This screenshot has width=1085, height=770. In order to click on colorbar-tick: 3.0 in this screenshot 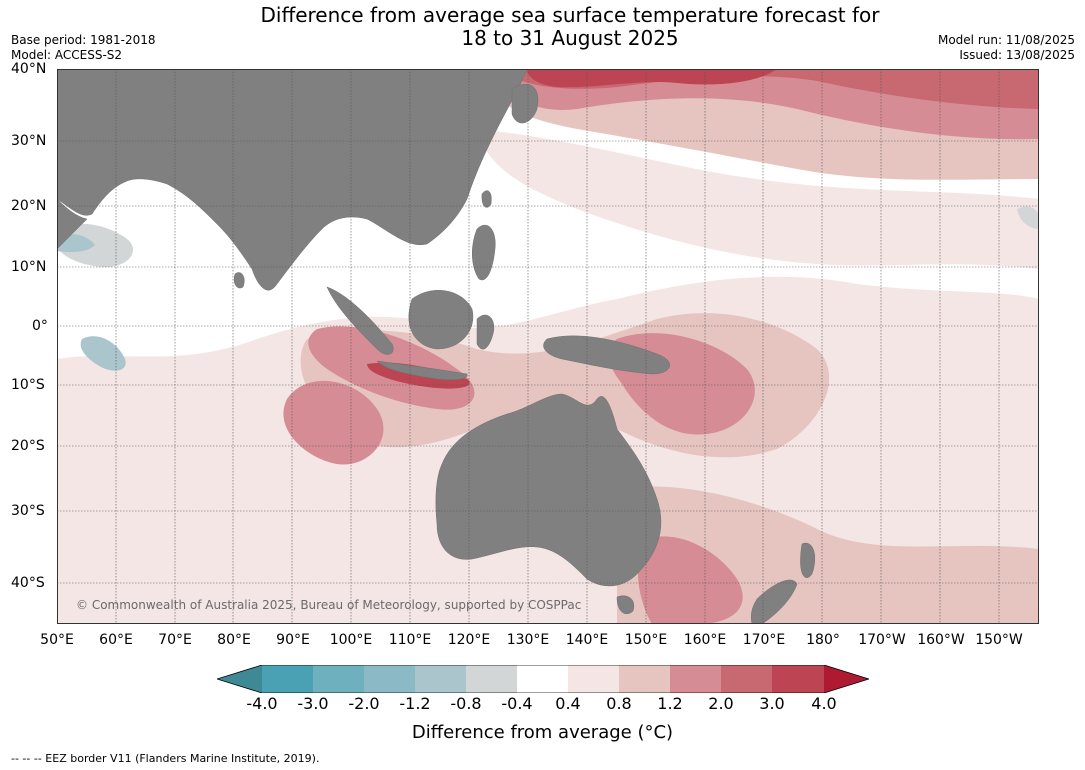, I will do `click(772, 703)`.